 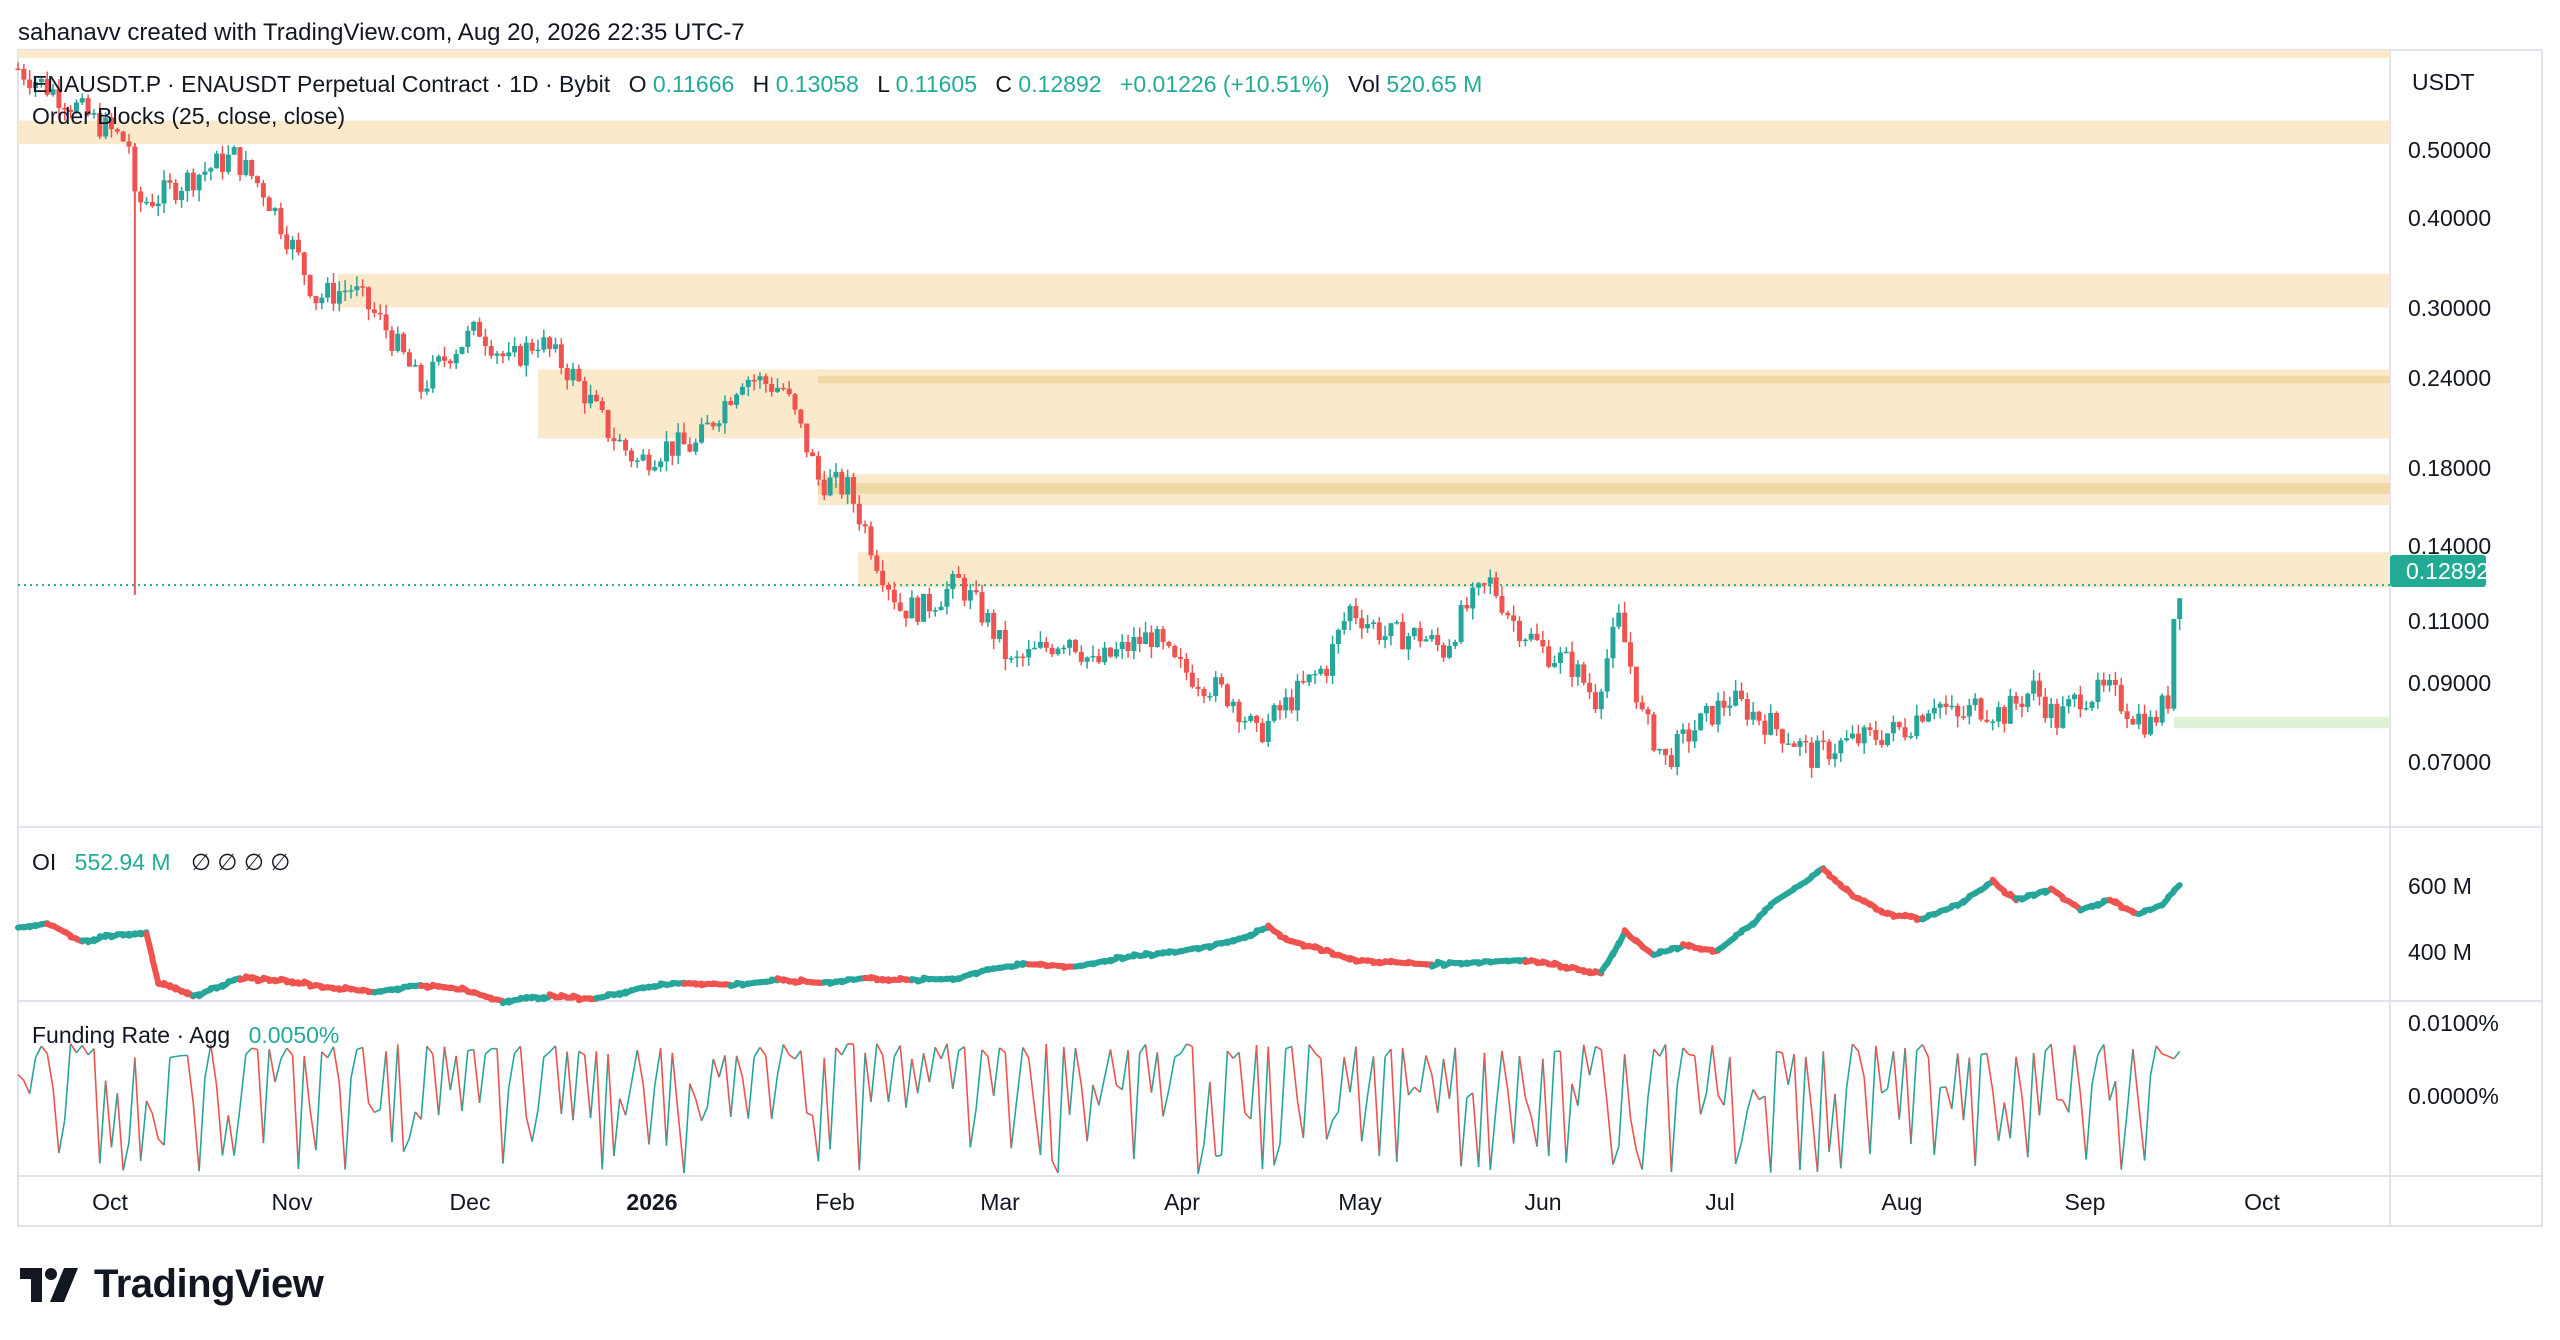 I want to click on tradingview-logo: TradingView, so click(x=172, y=1284).